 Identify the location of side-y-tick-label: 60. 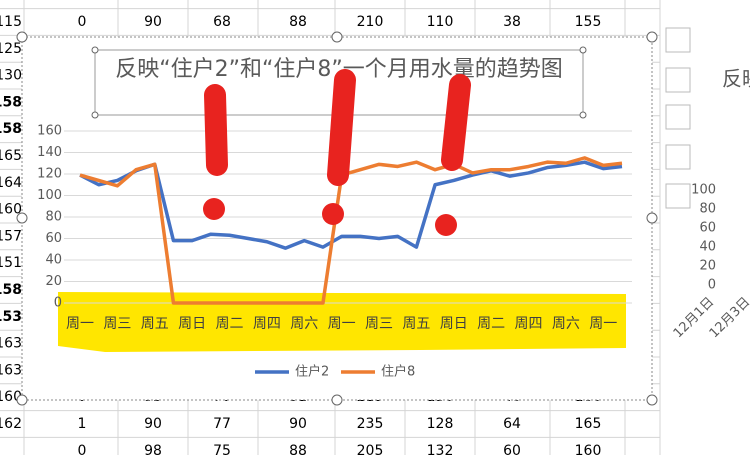
(707, 228).